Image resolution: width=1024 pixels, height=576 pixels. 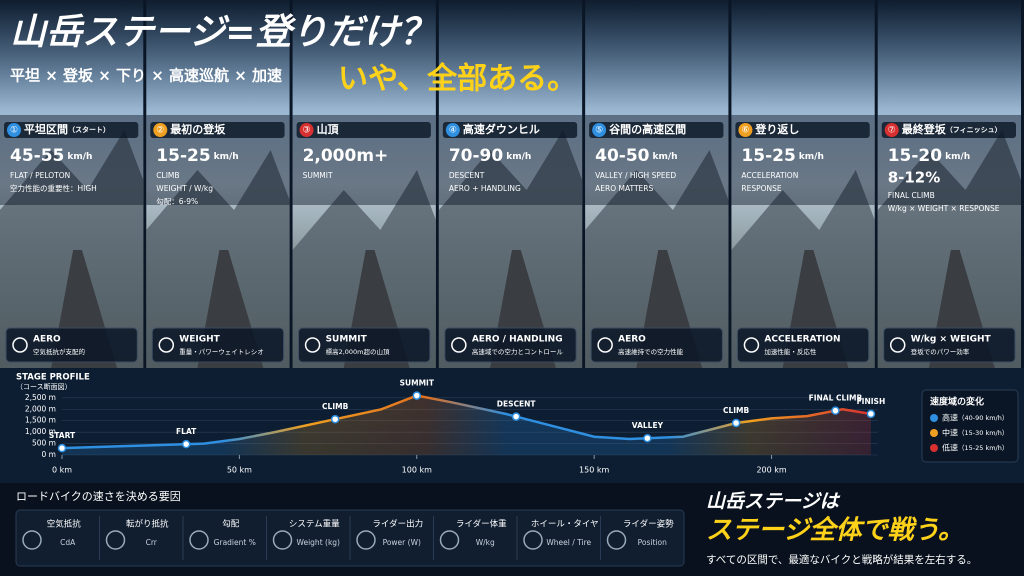 I want to click on panel-grade: 8-12%, so click(x=914, y=178).